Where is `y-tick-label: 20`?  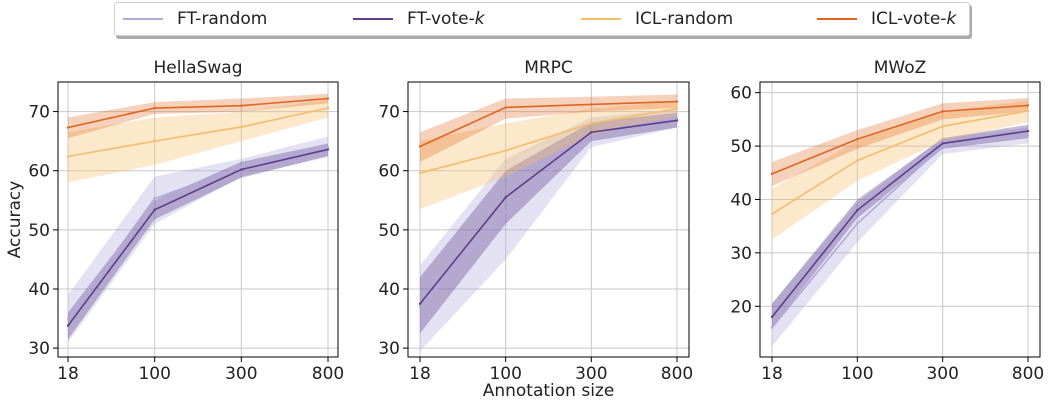
y-tick-label: 20 is located at coordinates (741, 307).